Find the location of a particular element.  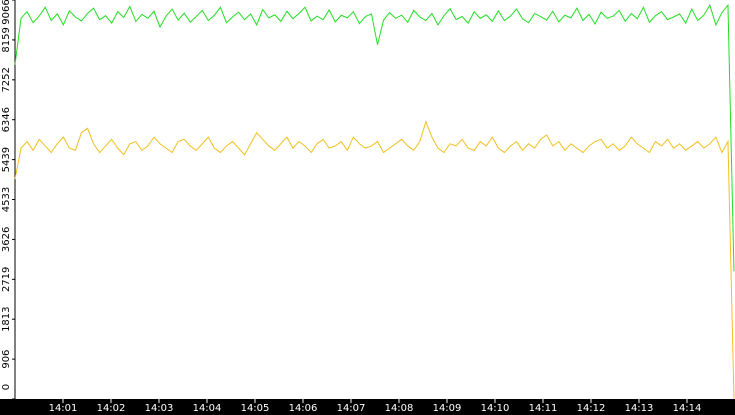

x-tick-label: 14:07 is located at coordinates (351, 408).